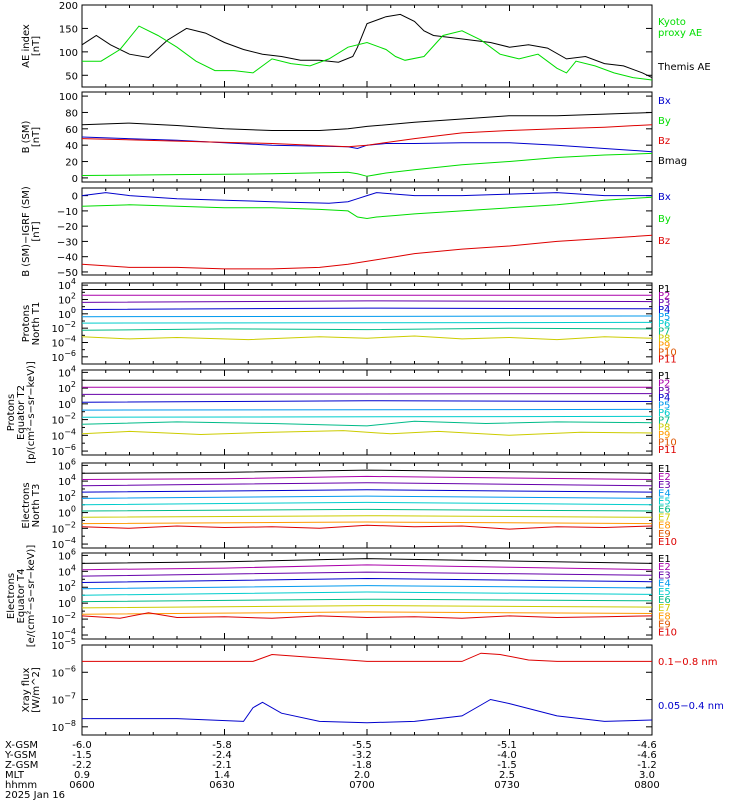 Image resolution: width=750 pixels, height=800 pixels. I want to click on series-line-e8, so click(367, 516).